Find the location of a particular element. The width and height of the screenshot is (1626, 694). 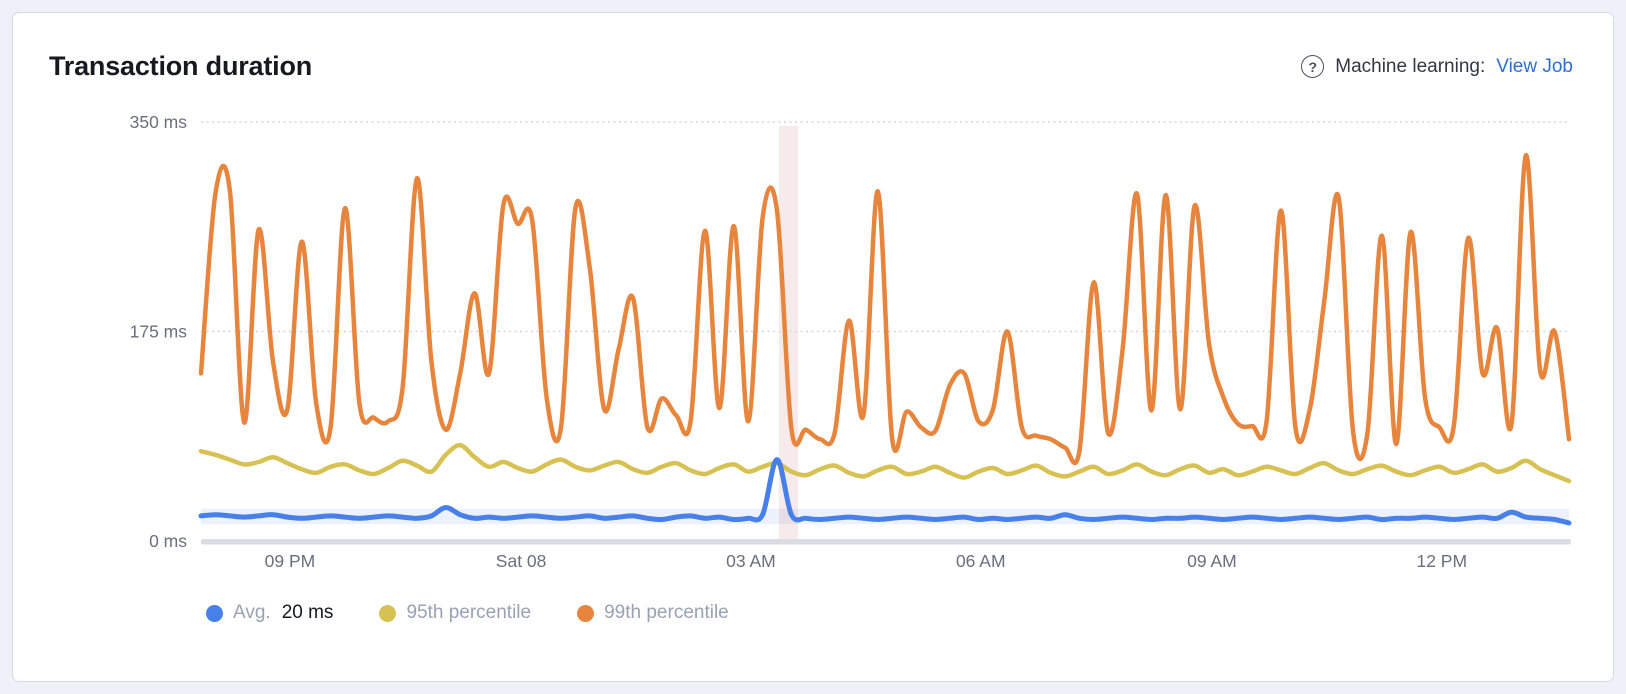

y-axis-tick-label: 175 ms is located at coordinates (159, 332).